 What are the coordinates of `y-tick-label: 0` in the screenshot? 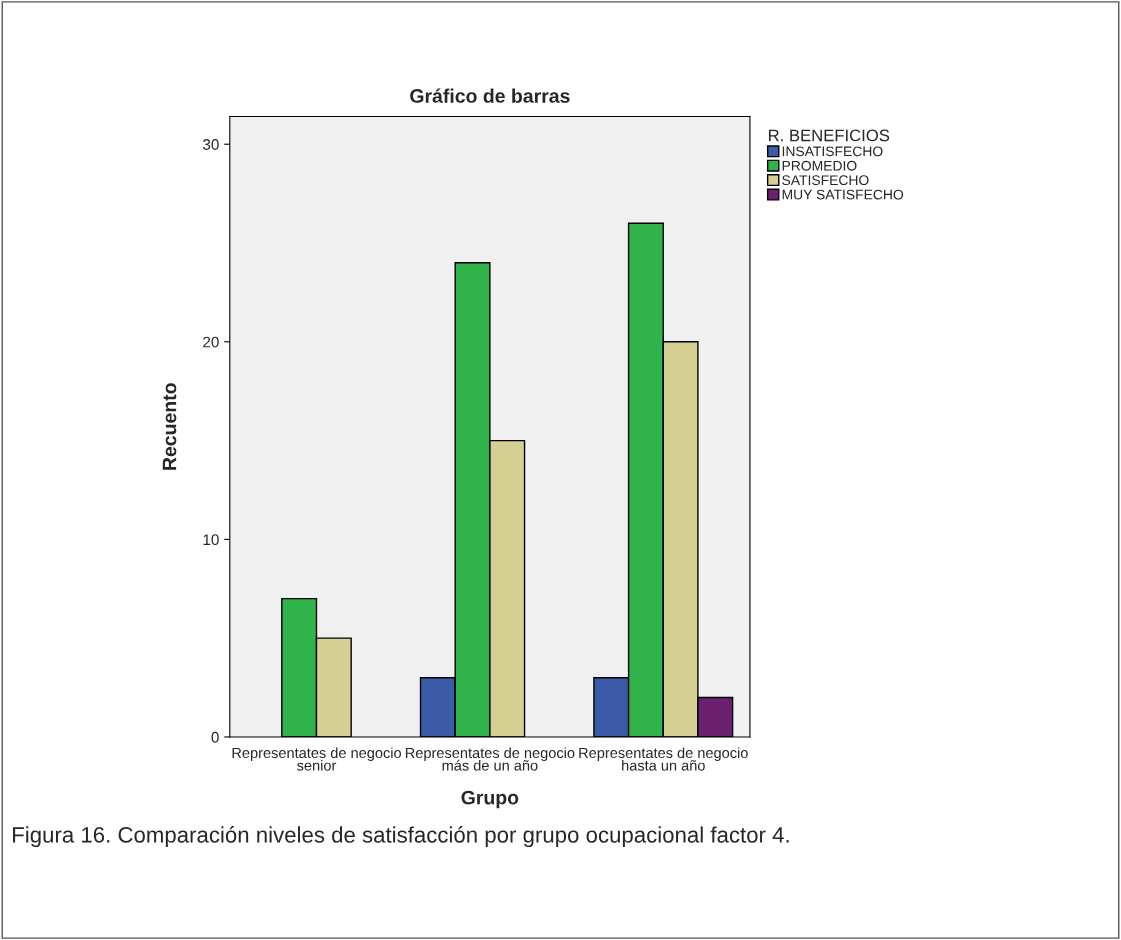 It's located at (215, 737).